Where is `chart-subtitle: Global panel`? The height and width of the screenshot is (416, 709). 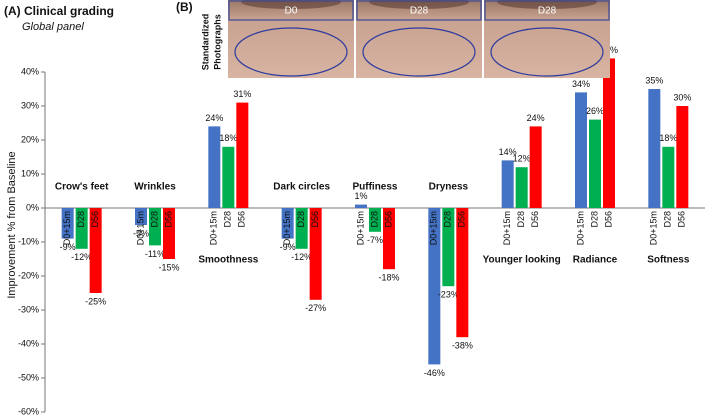
chart-subtitle: Global panel is located at coordinates (53, 27).